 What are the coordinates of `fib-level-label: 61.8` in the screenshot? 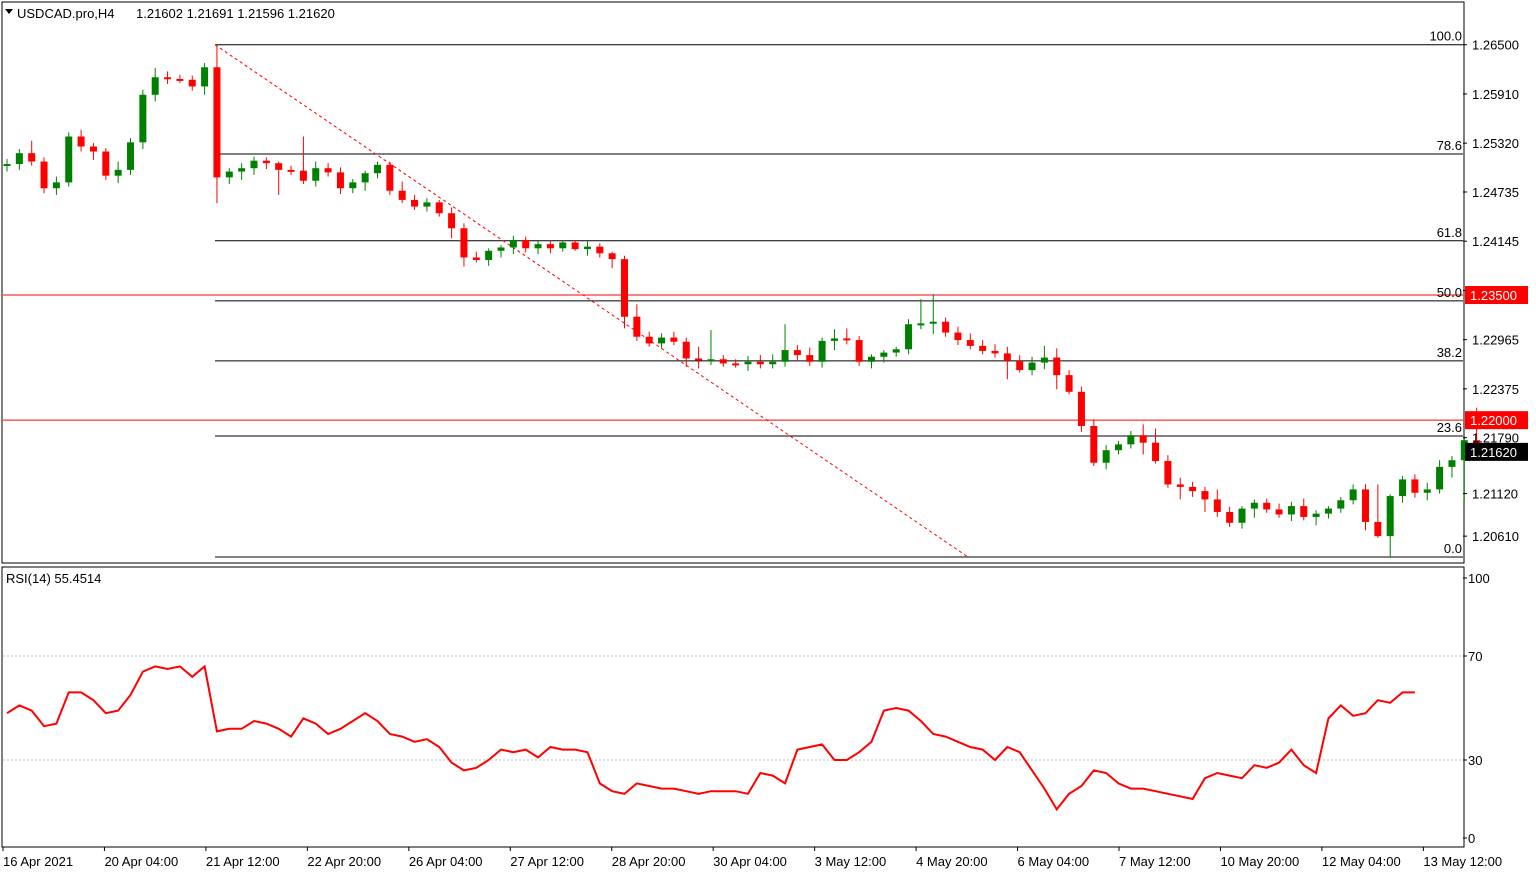 It's located at (1449, 232).